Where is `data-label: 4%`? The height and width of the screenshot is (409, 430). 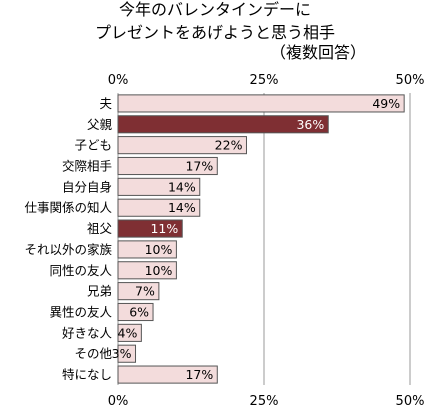
data-label: 4% is located at coordinates (128, 332).